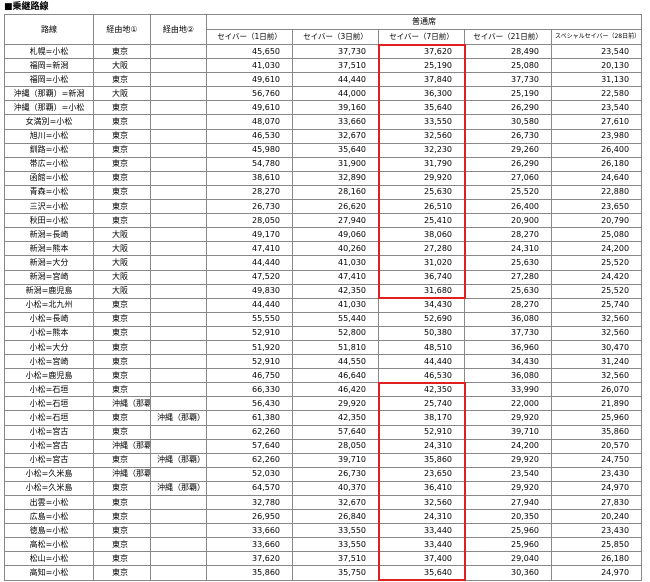  What do you see at coordinates (323, 291) in the screenshot?
I see `table-row: 新潟=鹿児島 大阪 49,830 42,350 31,680 25,630 25,520` at bounding box center [323, 291].